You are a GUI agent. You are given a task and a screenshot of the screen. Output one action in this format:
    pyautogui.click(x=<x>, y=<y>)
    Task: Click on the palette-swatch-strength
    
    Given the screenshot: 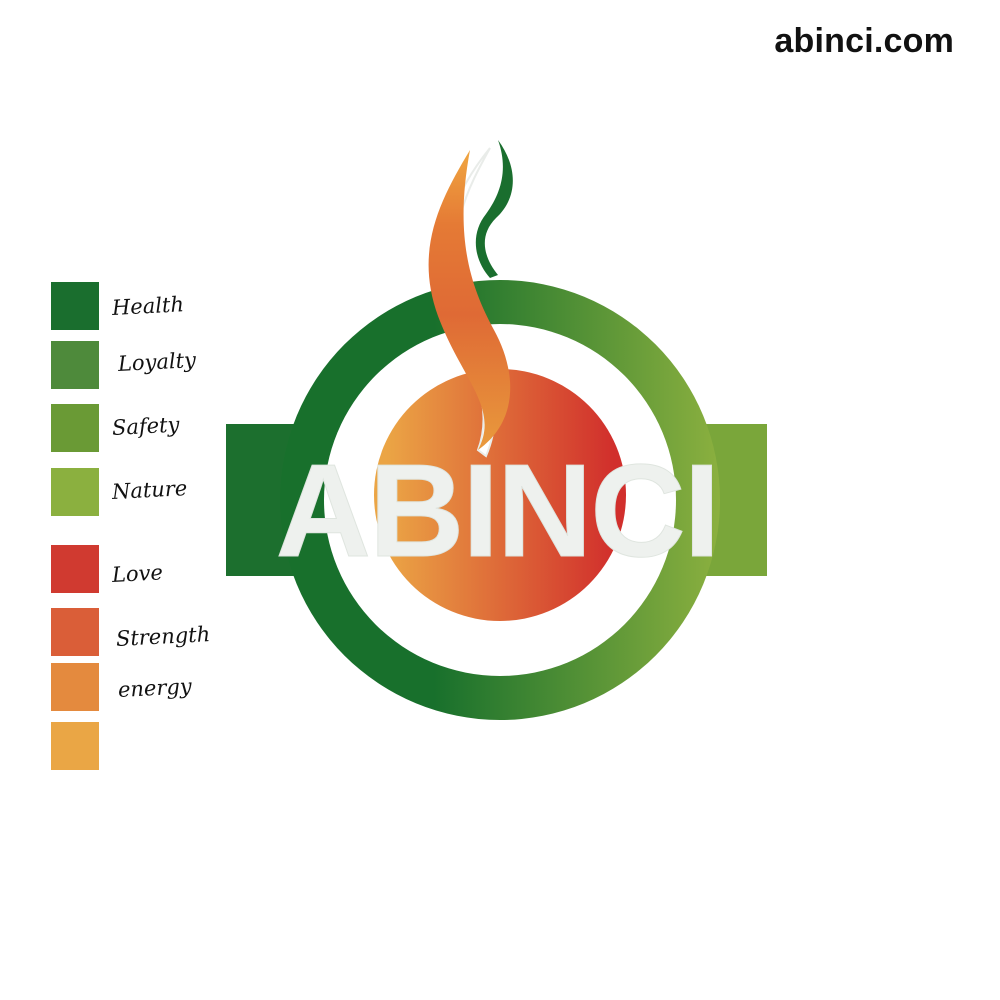 What is the action you would take?
    pyautogui.click(x=75, y=632)
    